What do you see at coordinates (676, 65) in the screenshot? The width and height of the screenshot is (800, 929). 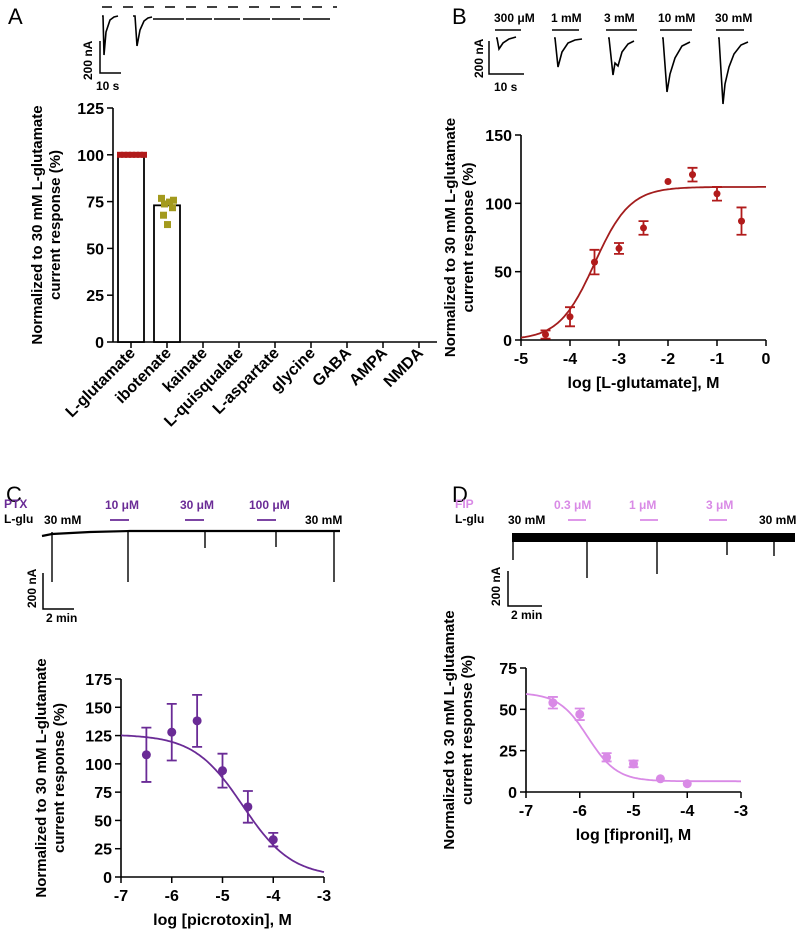 I see `trace-10mM` at bounding box center [676, 65].